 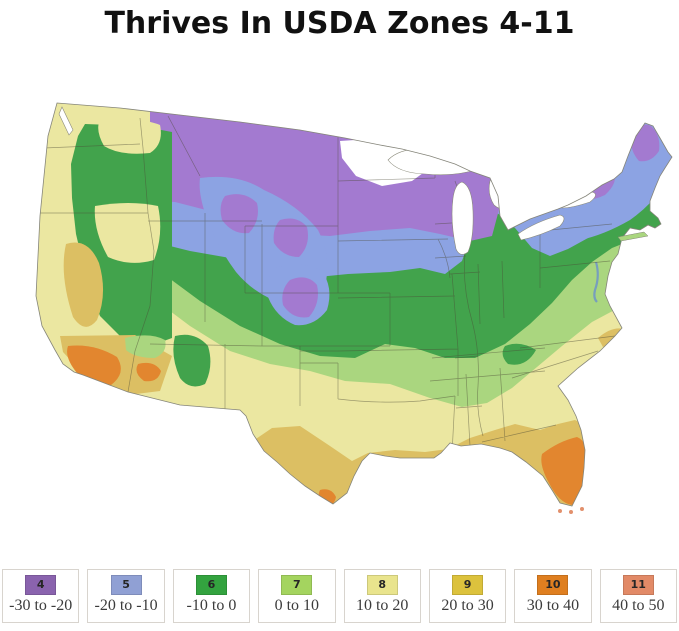 What do you see at coordinates (290, 237) in the screenshot?
I see `zone4-yellowstone-pocket` at bounding box center [290, 237].